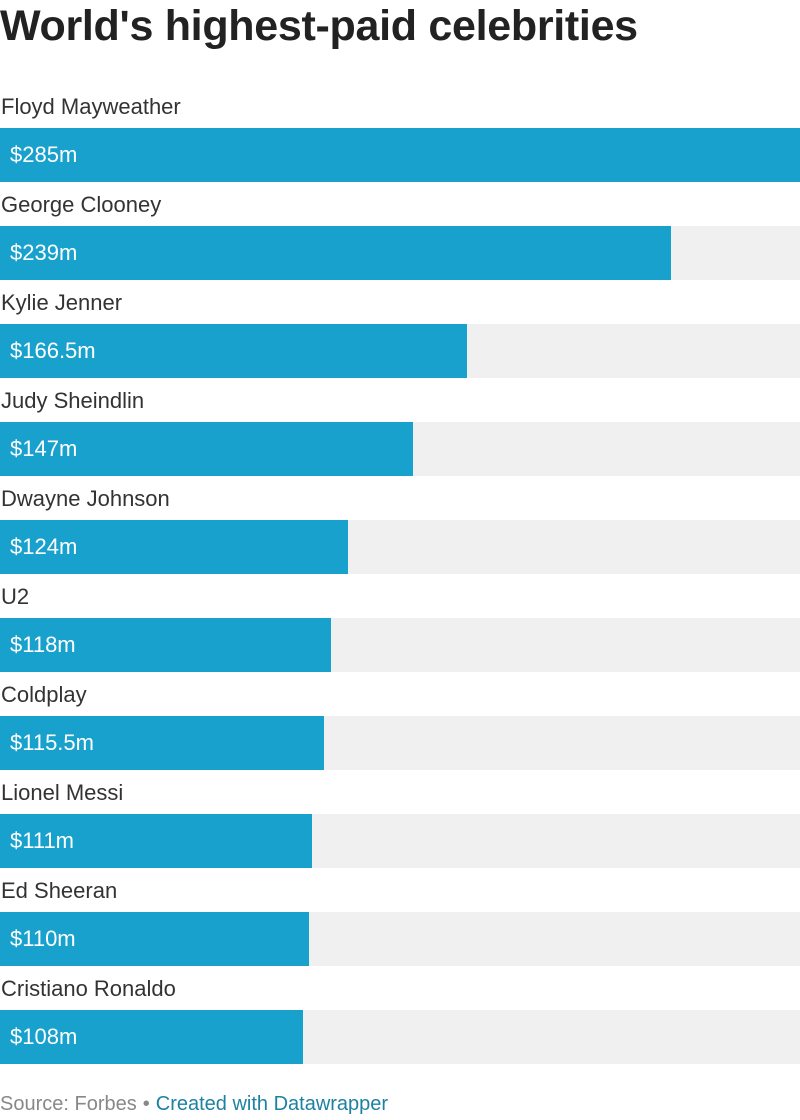  What do you see at coordinates (400, 1037) in the screenshot?
I see `bar-track: $108m` at bounding box center [400, 1037].